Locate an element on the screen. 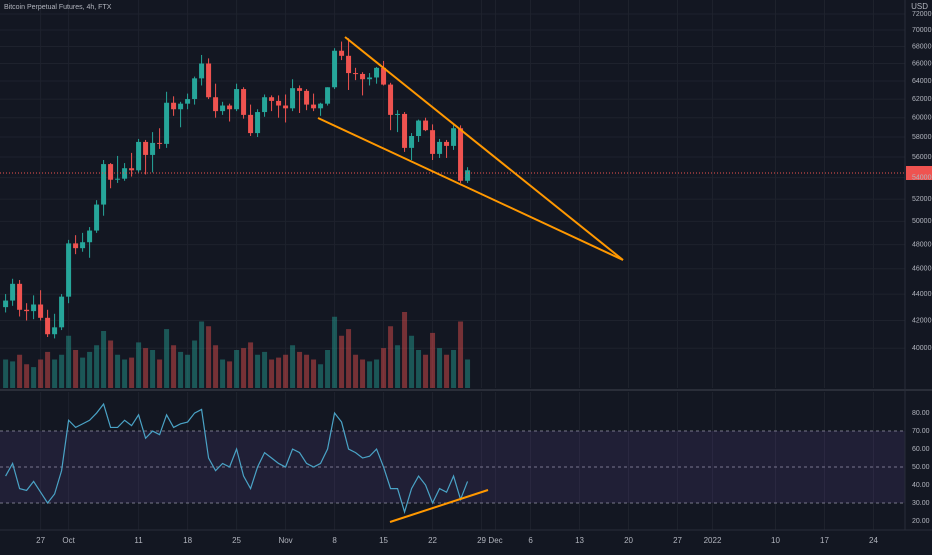  y-tick-label: 44000 is located at coordinates (922, 294).